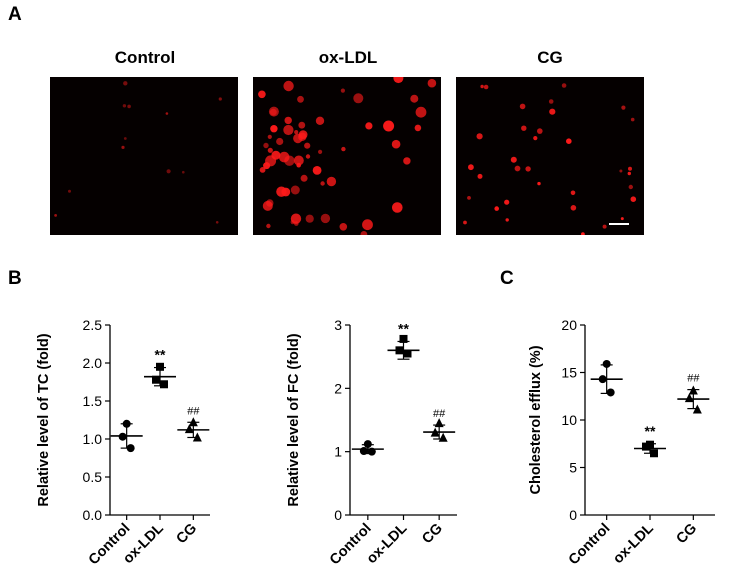 This screenshot has height=587, width=750. I want to click on y-tick-label: 10, so click(569, 420).